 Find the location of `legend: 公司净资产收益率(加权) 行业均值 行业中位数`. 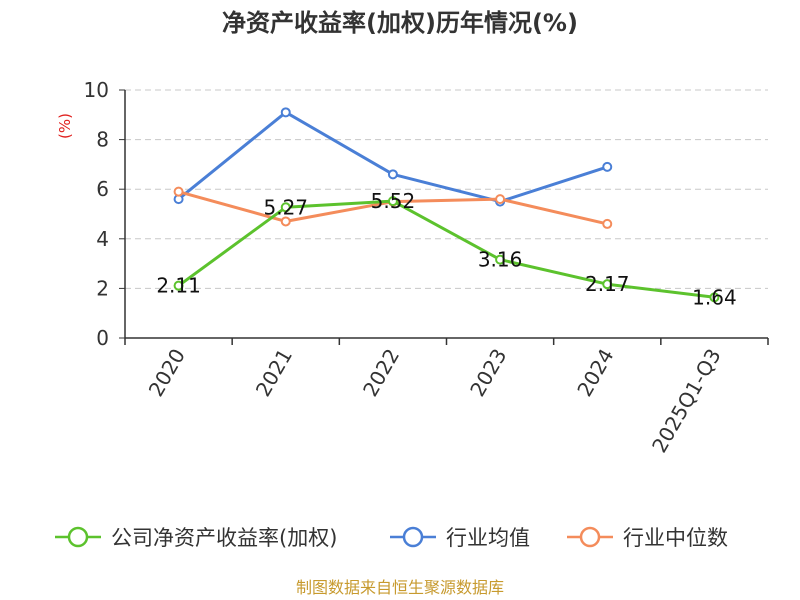

legend: 公司净资产收益率(加权) 行业均值 行业中位数 is located at coordinates (391, 538).